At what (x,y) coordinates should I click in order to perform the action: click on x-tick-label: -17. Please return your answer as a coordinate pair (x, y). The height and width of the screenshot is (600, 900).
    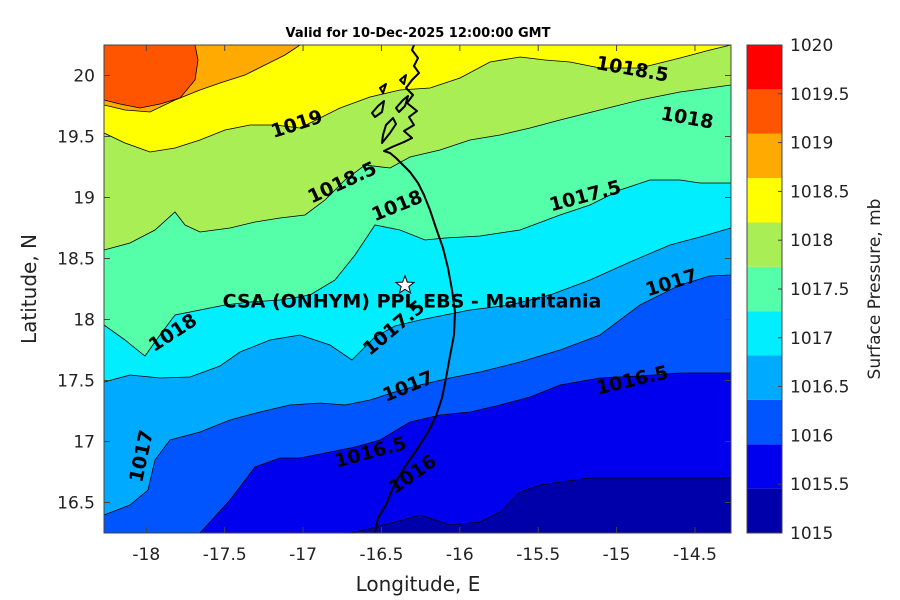
    Looking at the image, I should click on (303, 555).